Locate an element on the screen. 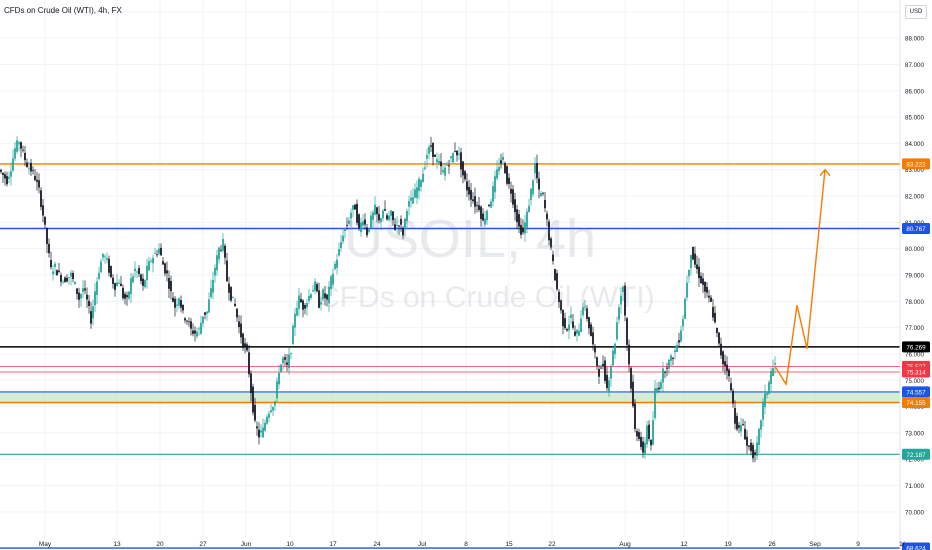 Image resolution: width=932 pixels, height=550 pixels. x-tick-label: 24 is located at coordinates (377, 544).